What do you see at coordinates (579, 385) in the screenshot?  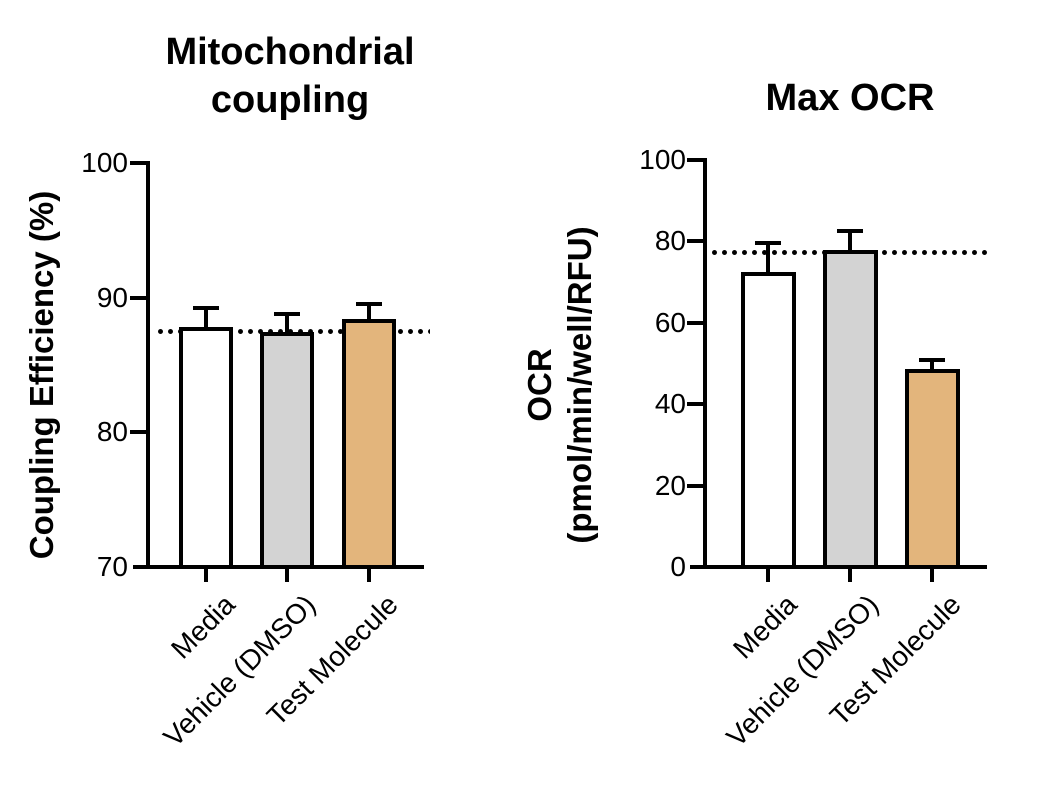 I see `y-axis-label-line: (pmol/min/well/RFU)` at bounding box center [579, 385].